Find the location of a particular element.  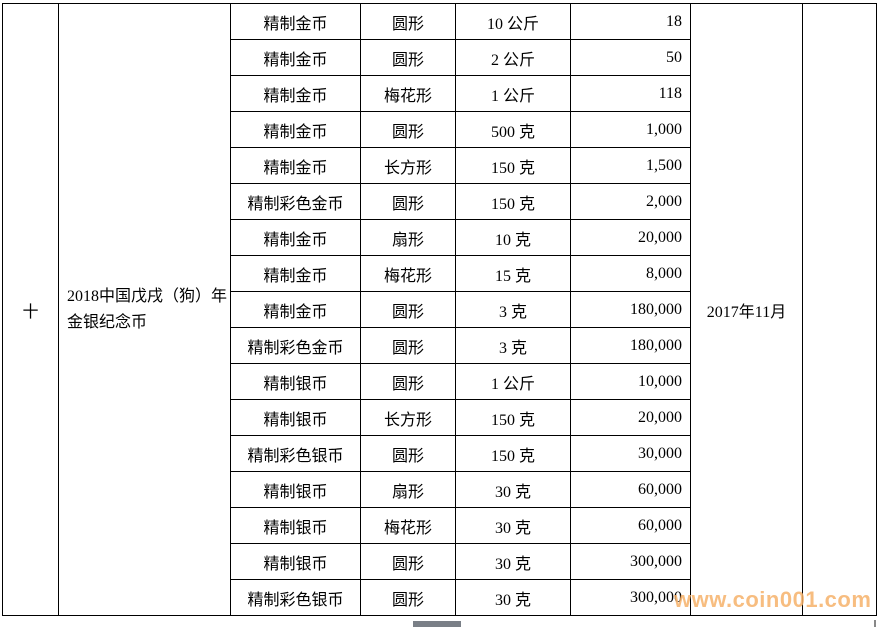

group-index: 十 is located at coordinates (30, 309).